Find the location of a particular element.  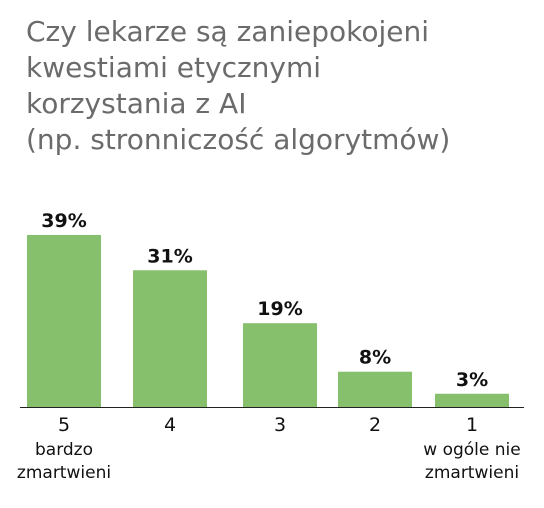

data-label: 8% is located at coordinates (375, 358).